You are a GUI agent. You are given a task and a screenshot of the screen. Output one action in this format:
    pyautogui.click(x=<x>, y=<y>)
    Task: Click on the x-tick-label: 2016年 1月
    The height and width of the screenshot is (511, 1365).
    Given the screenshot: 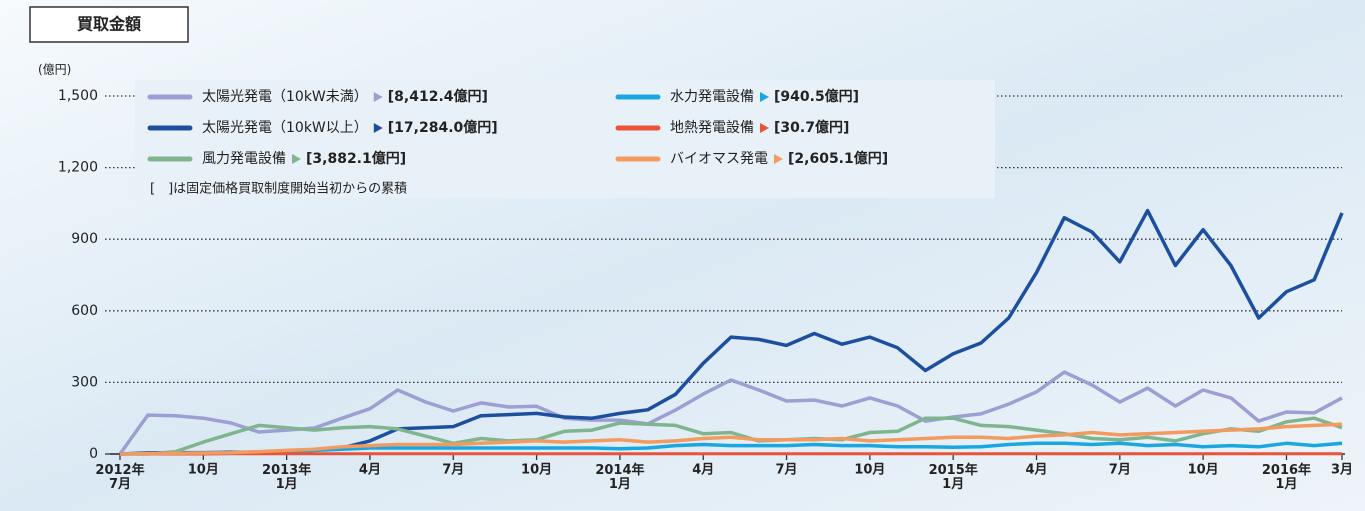 What is the action you would take?
    pyautogui.click(x=1286, y=477)
    